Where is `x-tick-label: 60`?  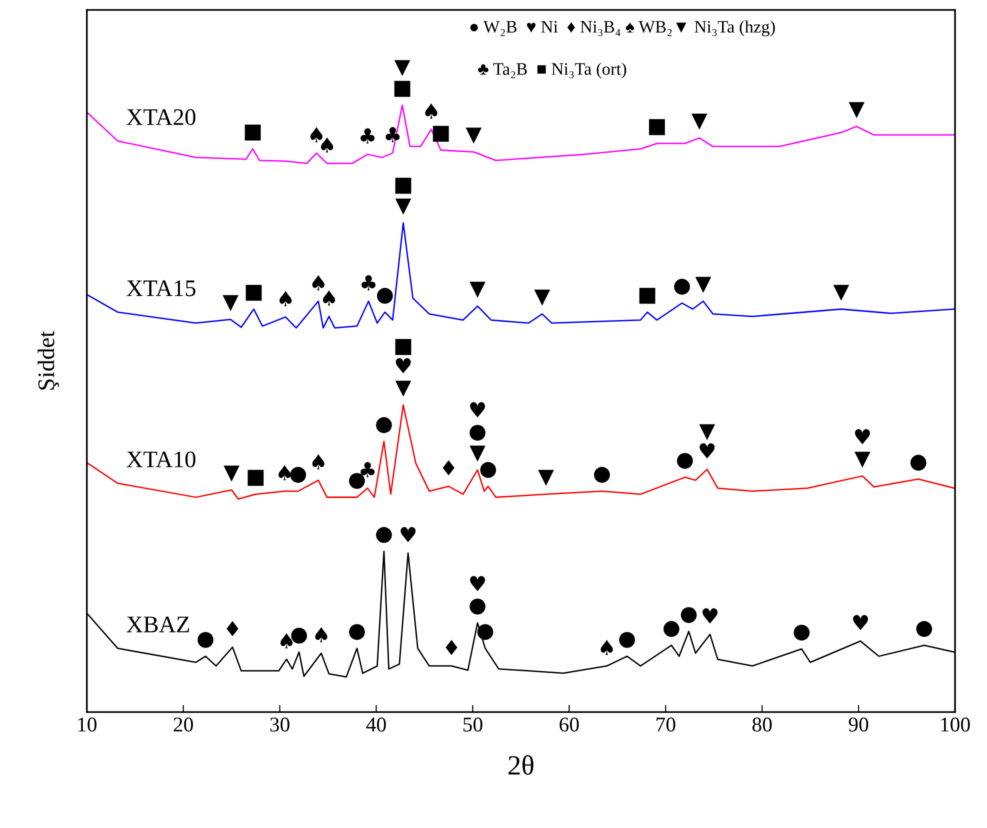
x-tick-label: 60 is located at coordinates (569, 725).